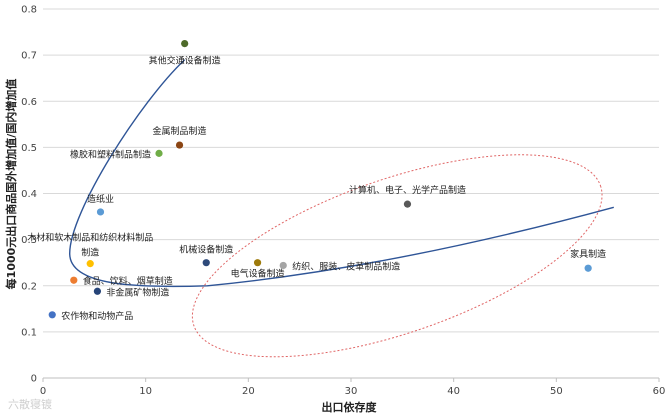 This screenshot has height=416, width=671. Describe the element at coordinates (248, 391) in the screenshot. I see `x-tick-label: 20` at that location.